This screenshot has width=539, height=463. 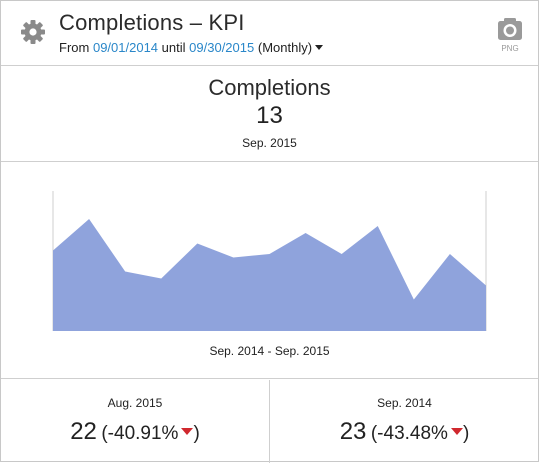 I want to click on comparison-value: 22, so click(x=83, y=431).